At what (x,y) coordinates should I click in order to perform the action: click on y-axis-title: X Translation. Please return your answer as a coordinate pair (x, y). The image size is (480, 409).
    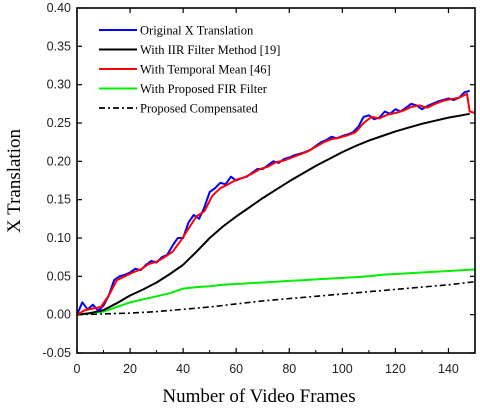
    Looking at the image, I should click on (14, 181).